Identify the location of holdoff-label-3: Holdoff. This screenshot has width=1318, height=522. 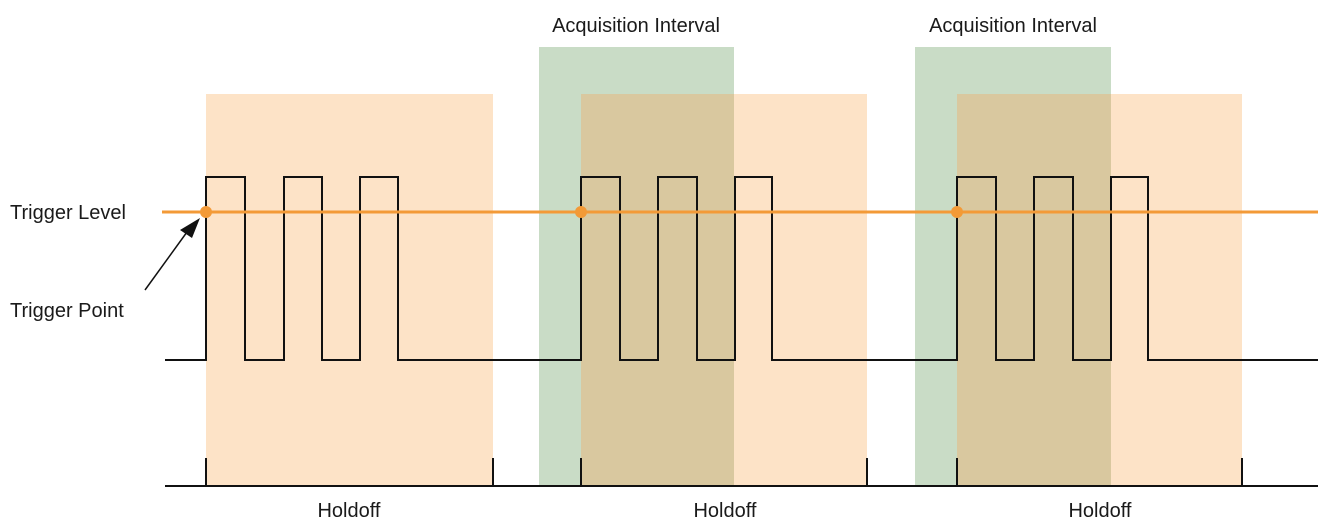
(1099, 511).